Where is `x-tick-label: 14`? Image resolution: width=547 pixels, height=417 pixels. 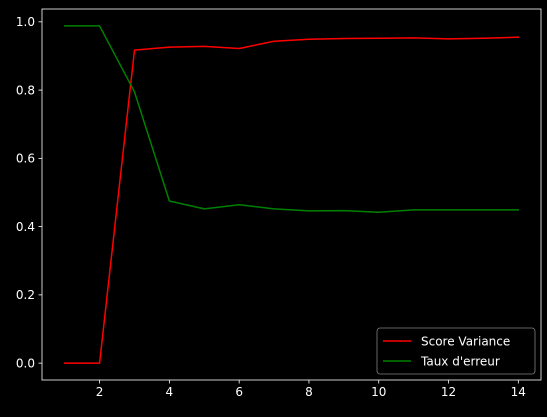 x-tick-label: 14 is located at coordinates (518, 392).